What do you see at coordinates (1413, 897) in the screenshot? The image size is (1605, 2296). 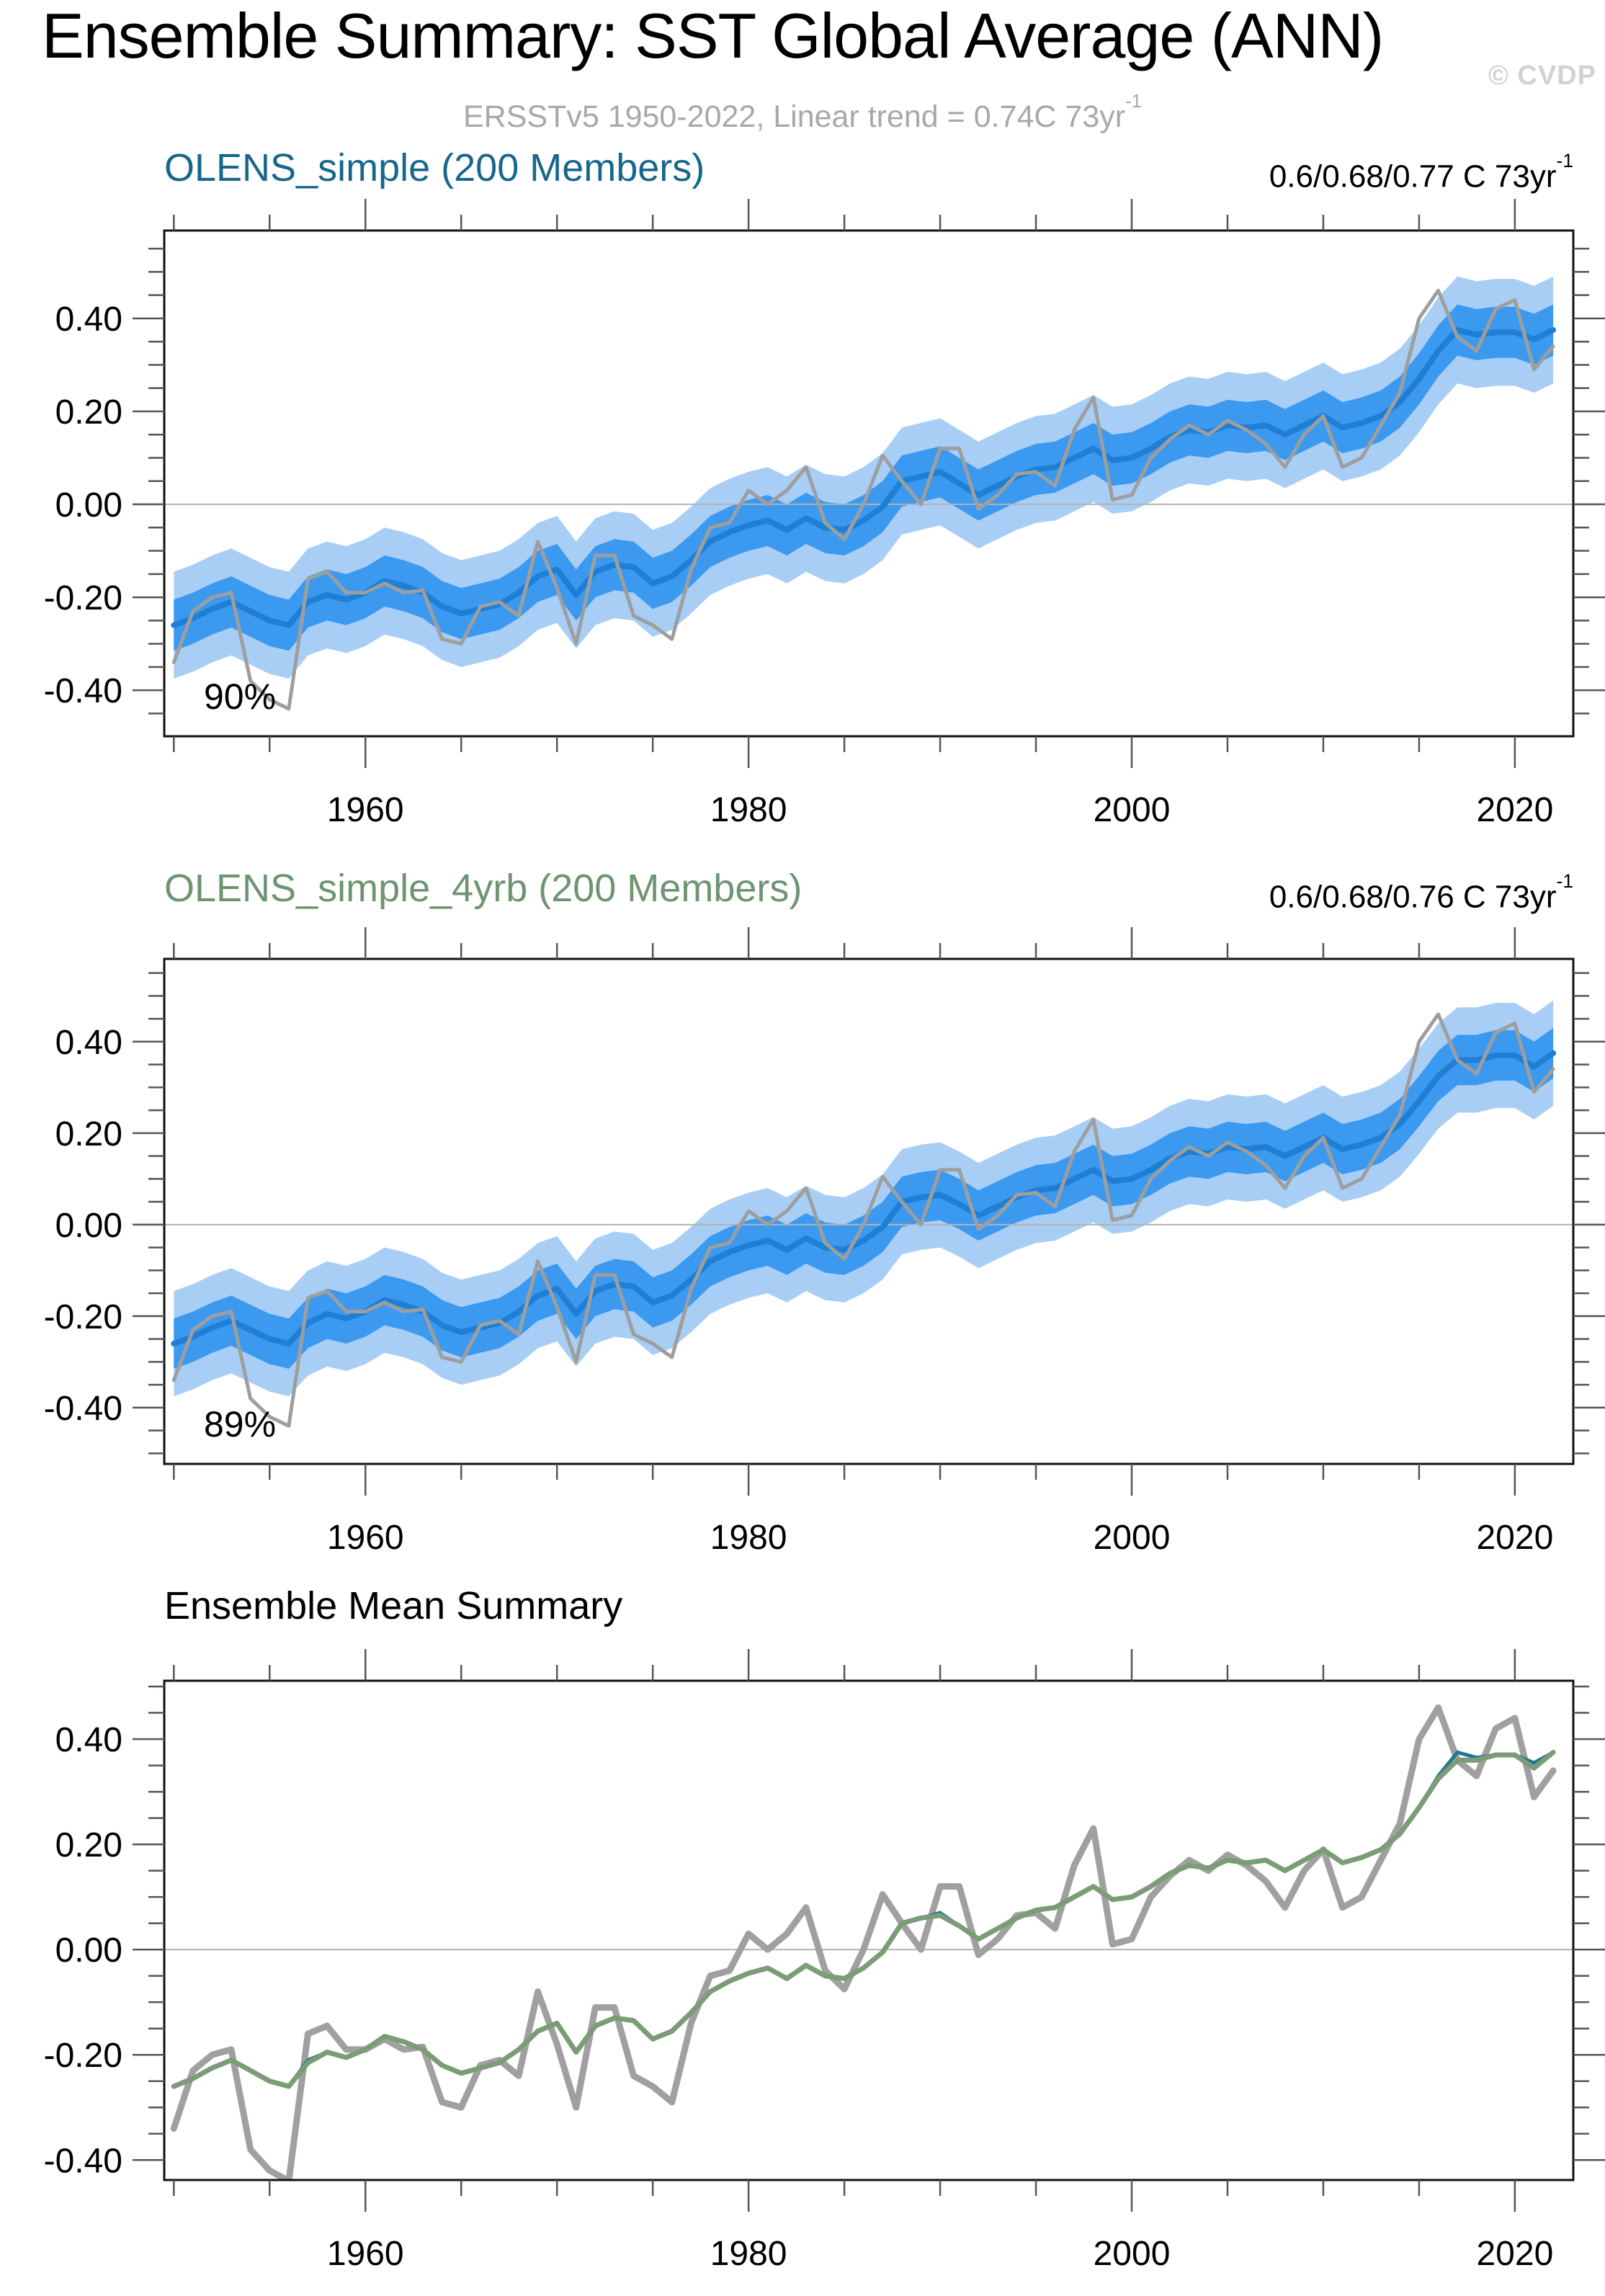 I see `trend-text: 0.6/0.68/0.76 C 73yr` at bounding box center [1413, 897].